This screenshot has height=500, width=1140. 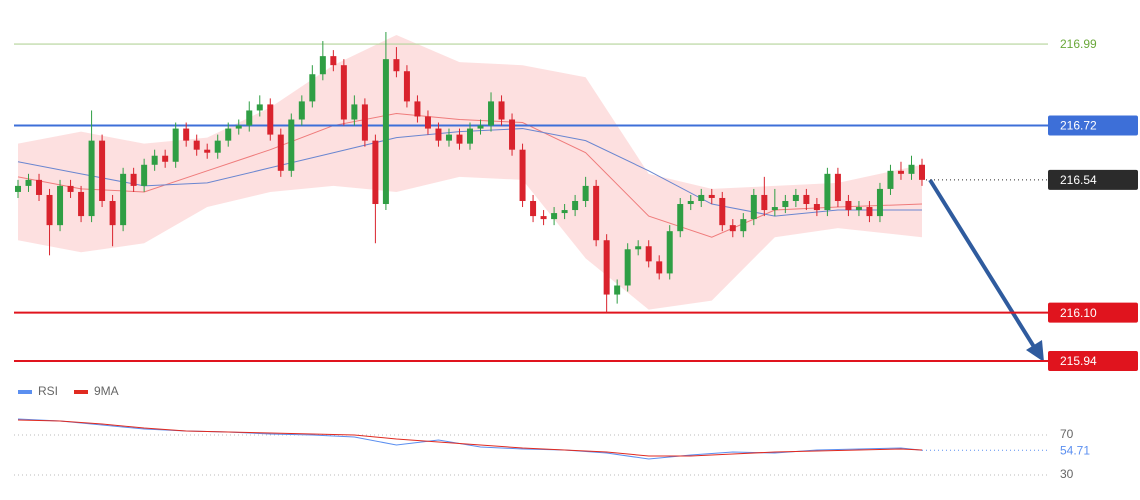 What do you see at coordinates (1067, 474) in the screenshot?
I see `y-tick-label: 30` at bounding box center [1067, 474].